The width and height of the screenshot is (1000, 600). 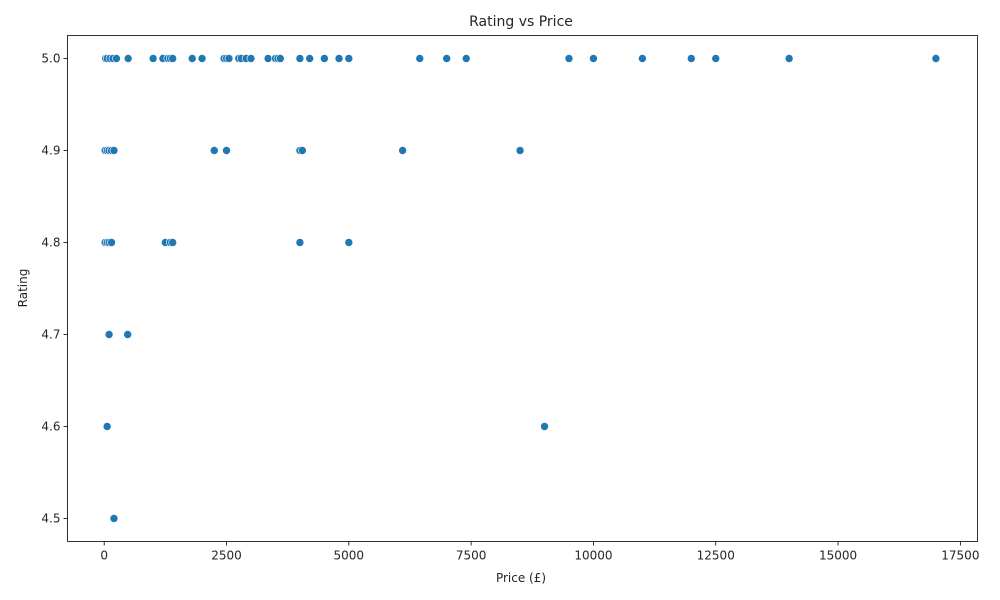 What do you see at coordinates (539, 552) in the screenshot?
I see `x-axis: 0 2500 5000 7500 10000 12500 15000 17500` at bounding box center [539, 552].